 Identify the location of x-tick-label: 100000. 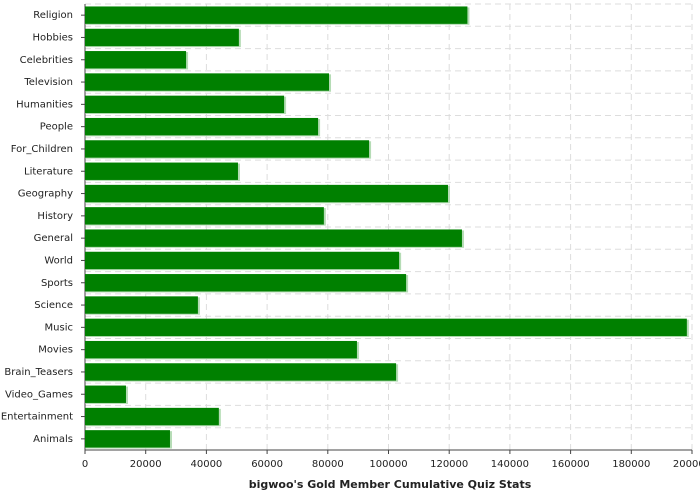
(388, 464).